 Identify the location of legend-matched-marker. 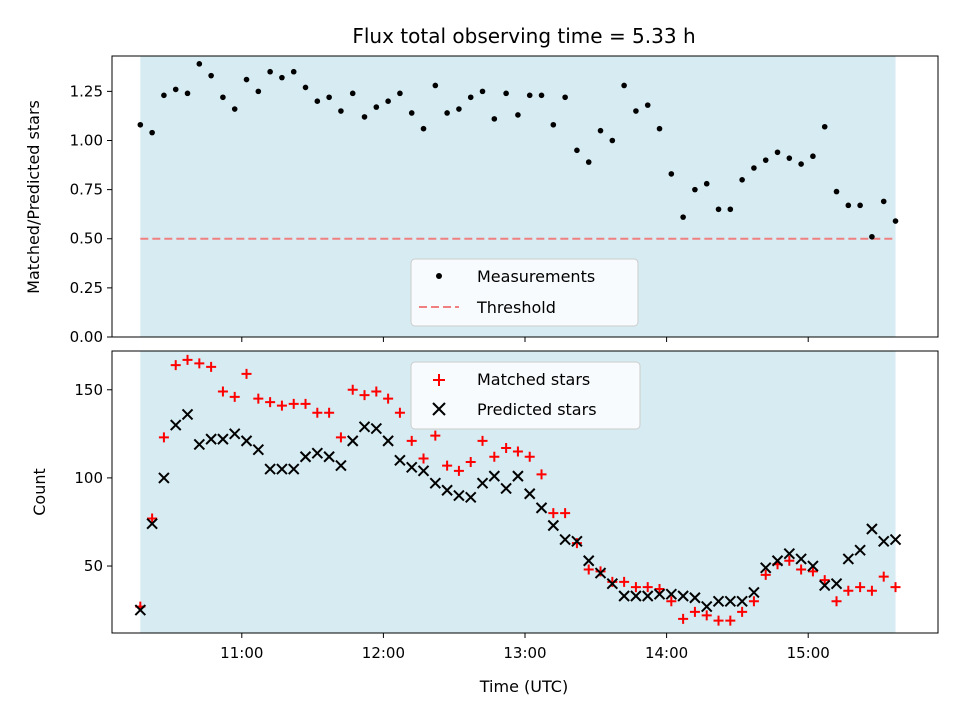
(439, 380).